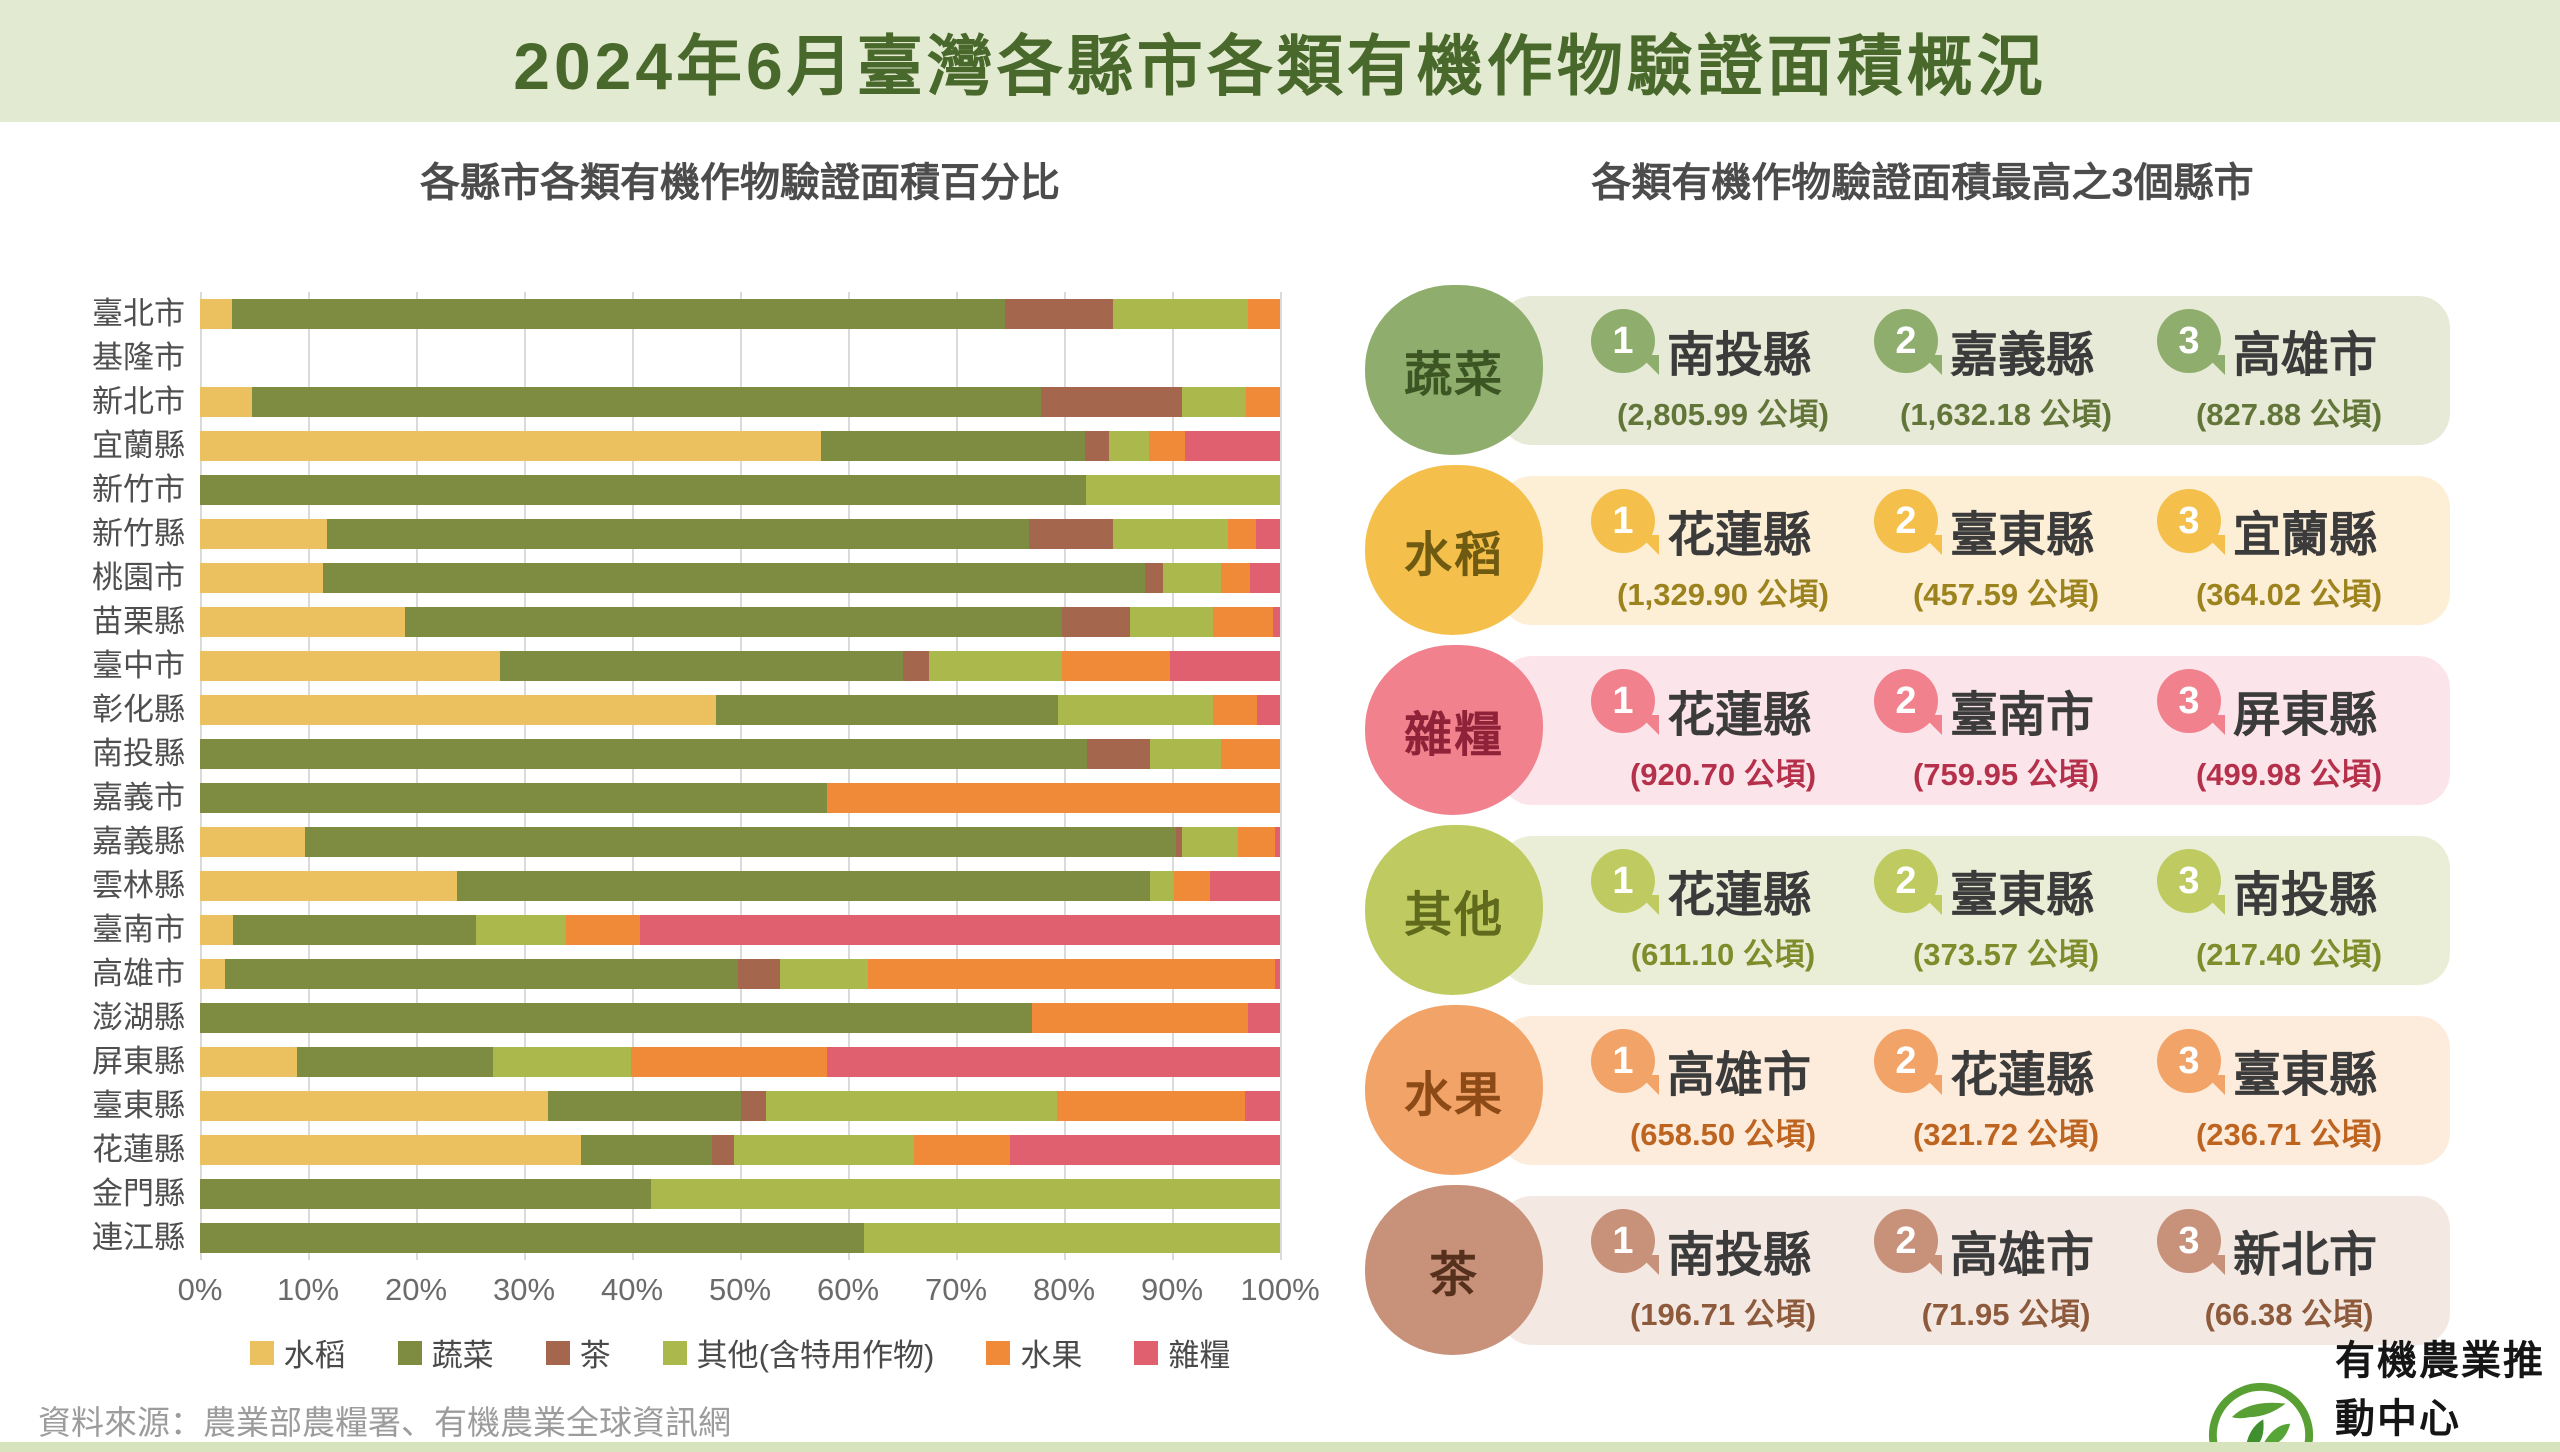 The image size is (2560, 1452). Describe the element at coordinates (2305, 1255) in the screenshot. I see `rank-county-name: 新北市` at that location.